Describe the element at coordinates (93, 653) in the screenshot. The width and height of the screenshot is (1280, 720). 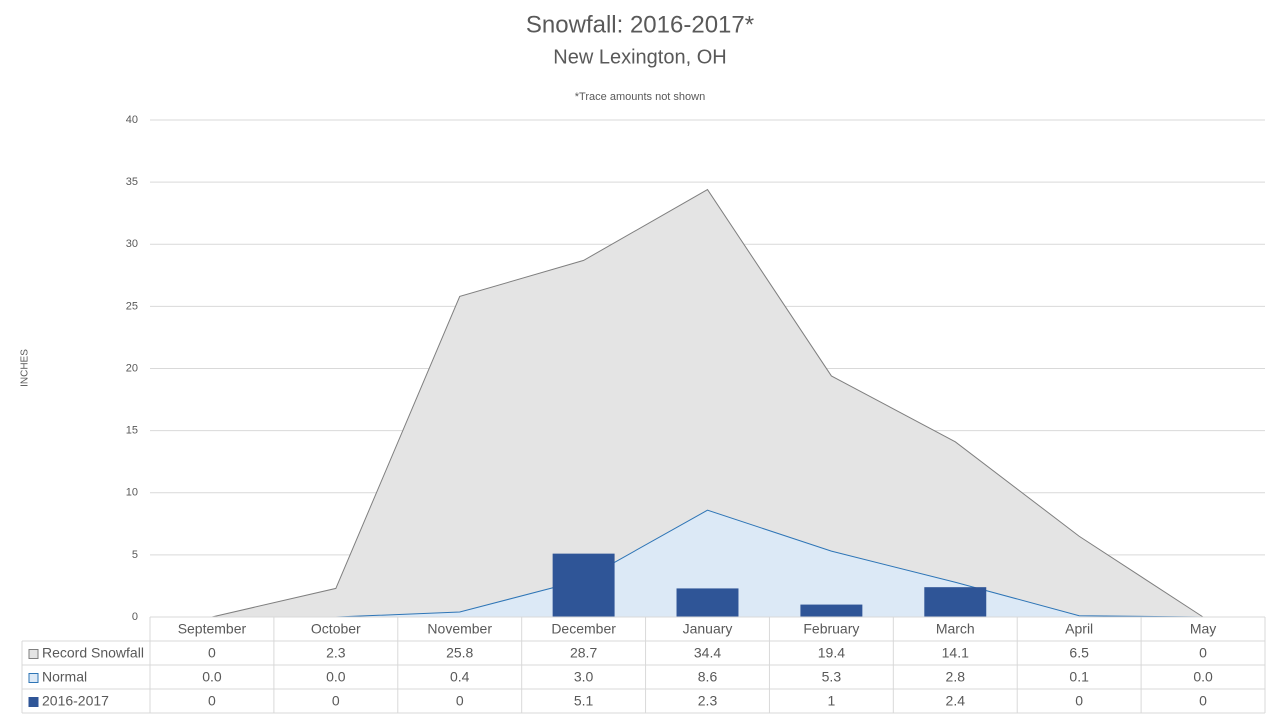
I see `legend-label: Record Snowfall` at that location.